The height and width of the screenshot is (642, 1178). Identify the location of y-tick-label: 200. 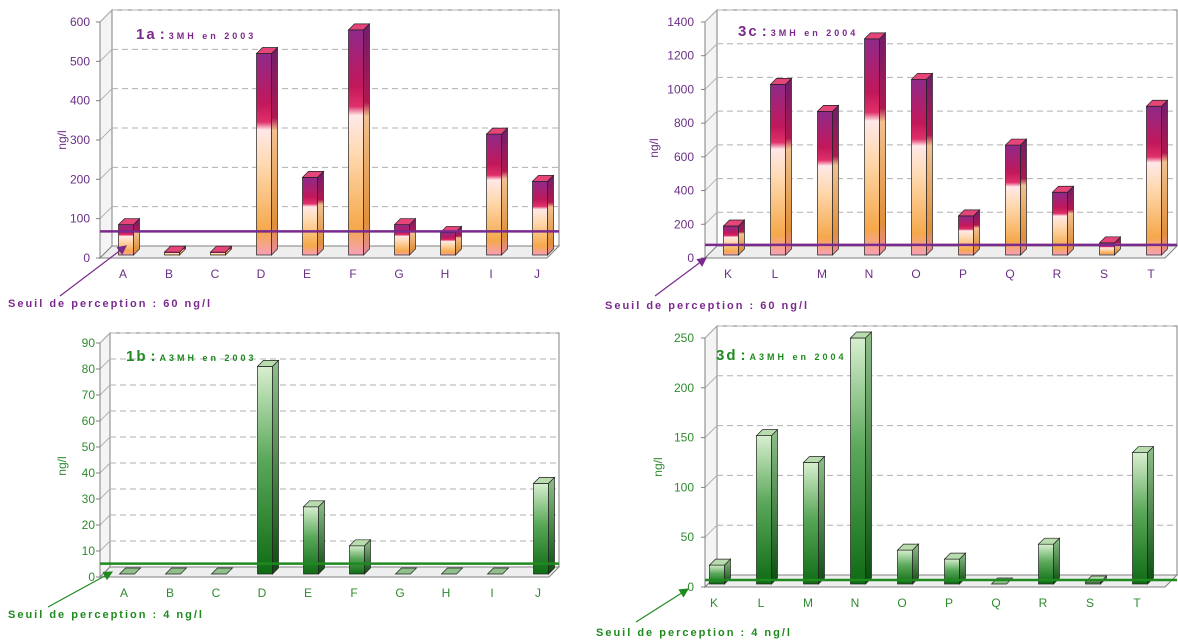
(80, 179).